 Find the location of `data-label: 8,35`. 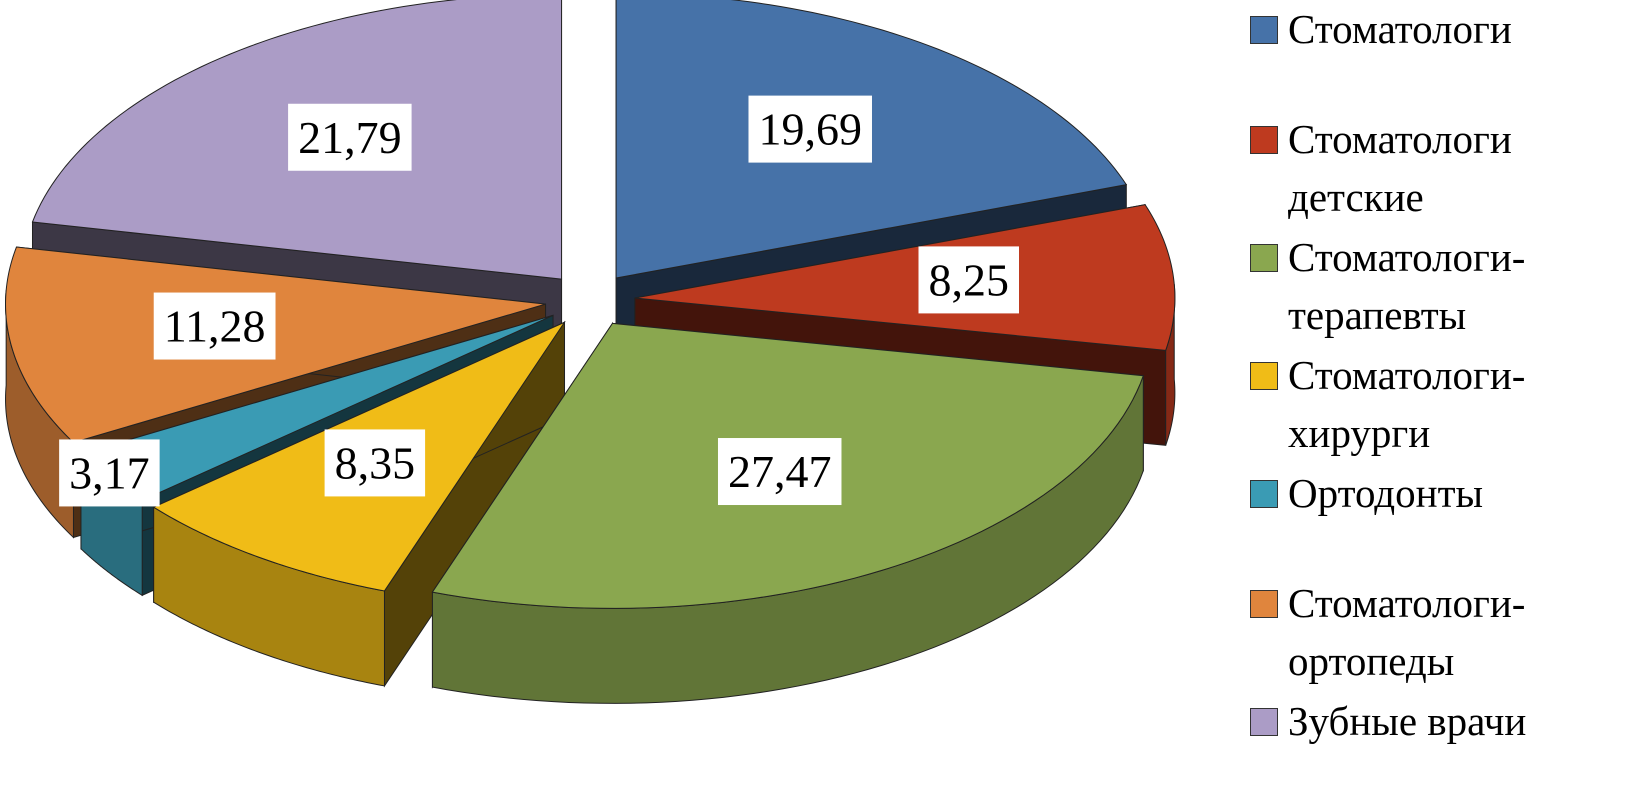

data-label: 8,35 is located at coordinates (375, 463).